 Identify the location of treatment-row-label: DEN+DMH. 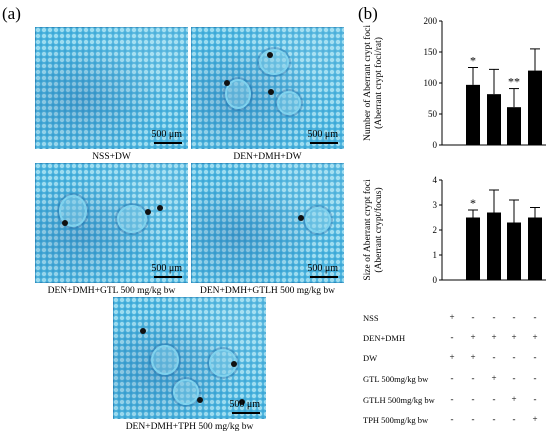
(384, 338).